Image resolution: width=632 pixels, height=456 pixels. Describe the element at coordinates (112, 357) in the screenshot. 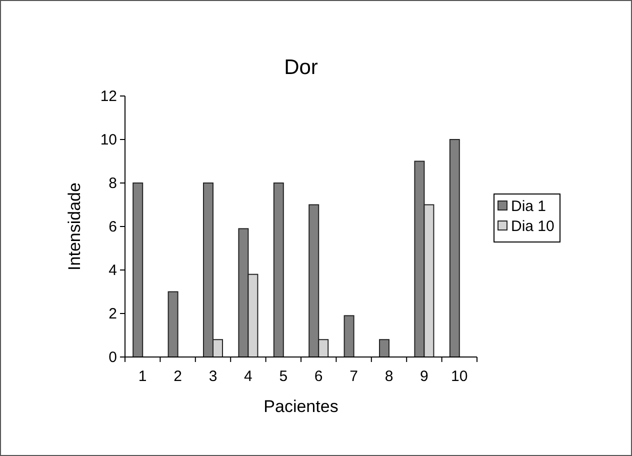

I see `y-tick-label: 0` at that location.